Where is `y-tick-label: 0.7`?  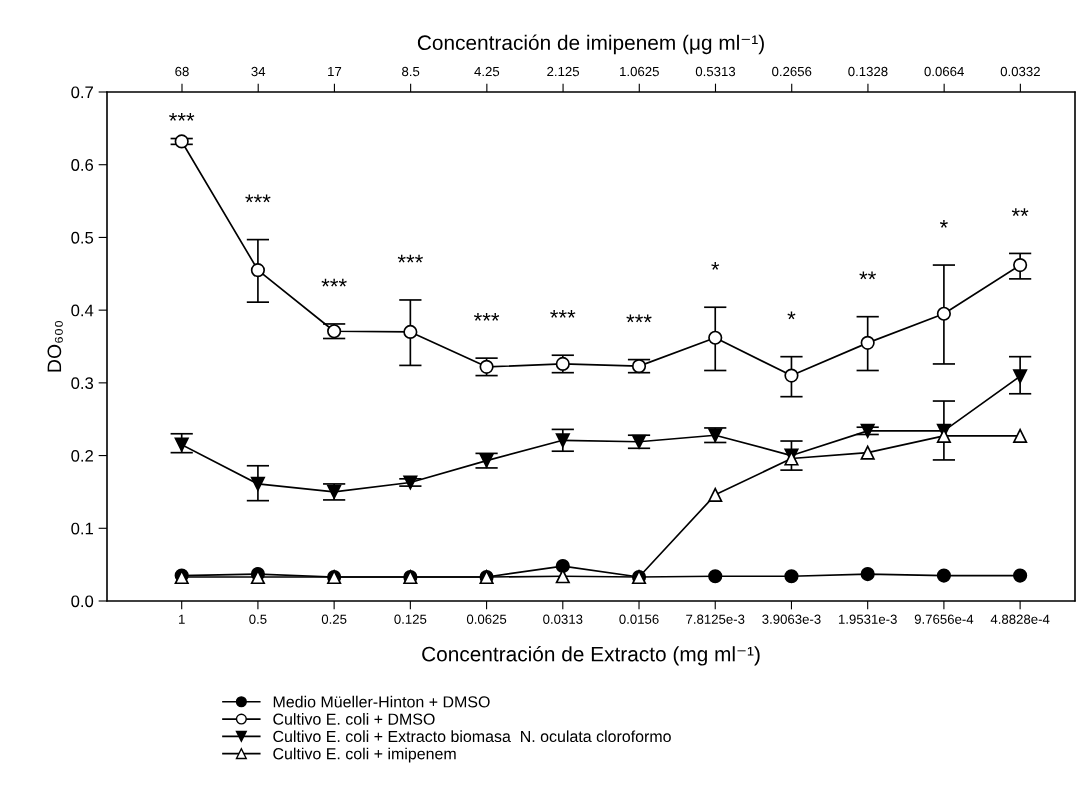 y-tick-label: 0.7 is located at coordinates (82, 92).